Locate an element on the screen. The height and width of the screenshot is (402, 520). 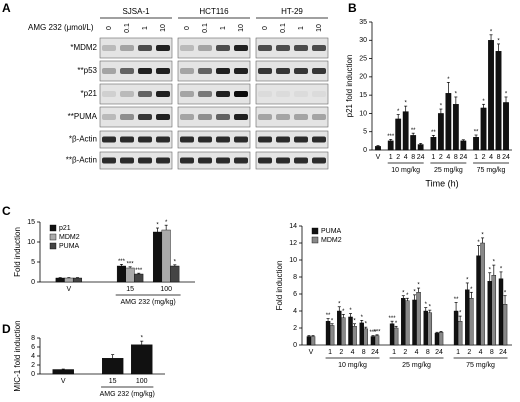
x-tick-label: 15 is located at coordinates (113, 381).